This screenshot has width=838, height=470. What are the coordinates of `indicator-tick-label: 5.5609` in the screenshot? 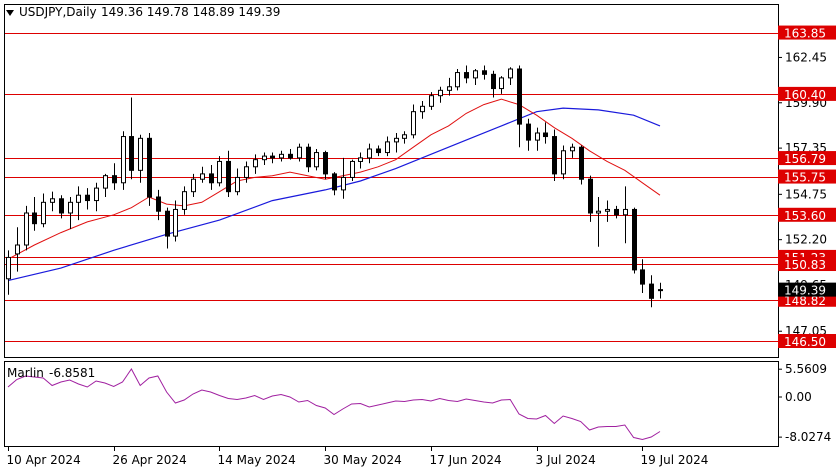 It's located at (806, 369).